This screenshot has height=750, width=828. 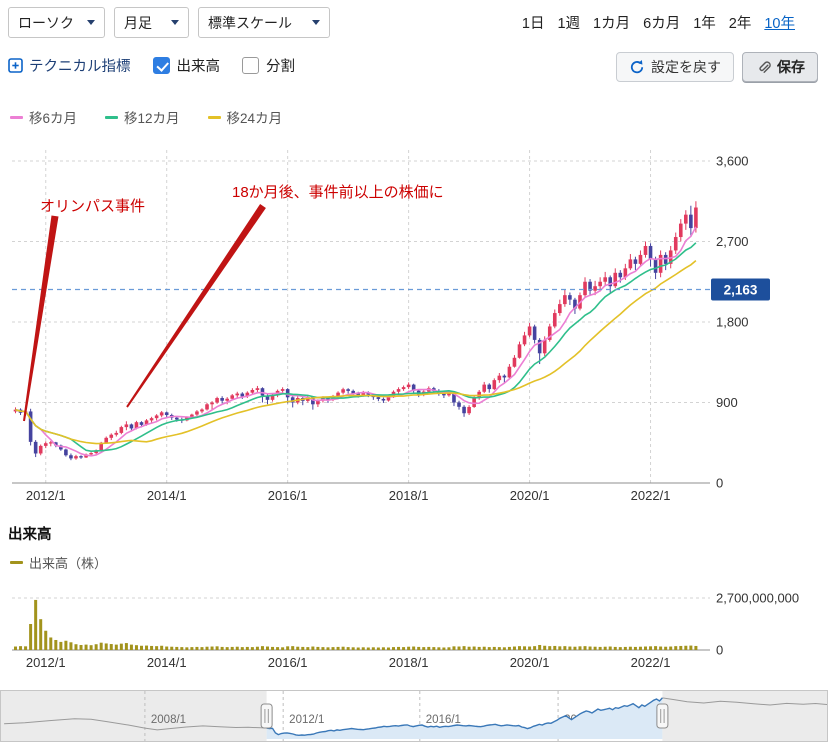 I want to click on chart-type-value: ローソク, so click(x=46, y=22).